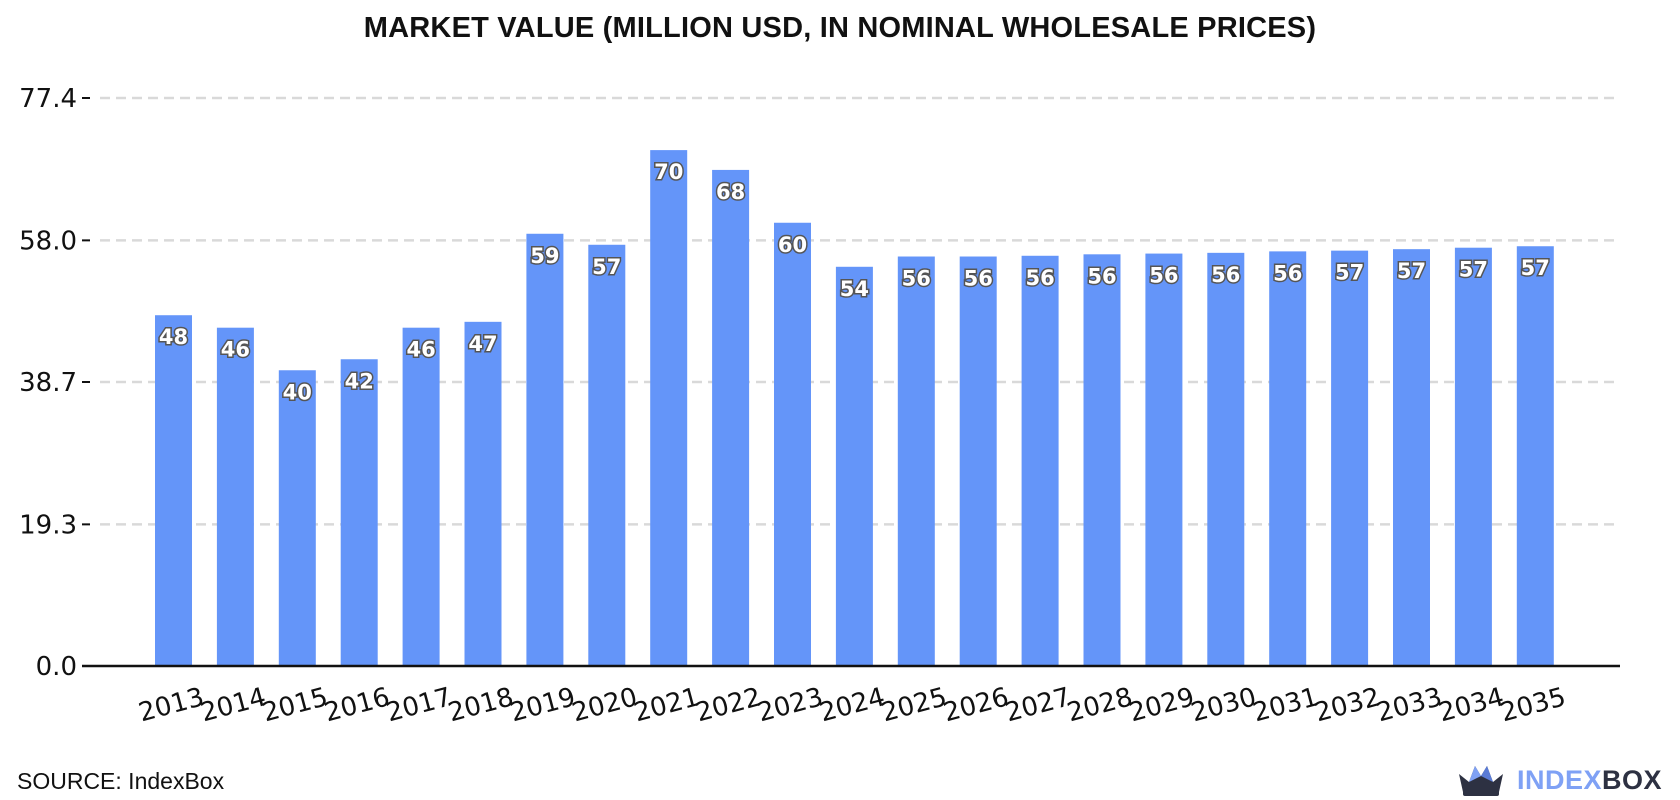 The image size is (1680, 800). Describe the element at coordinates (1288, 458) in the screenshot. I see `bar-2031` at that location.